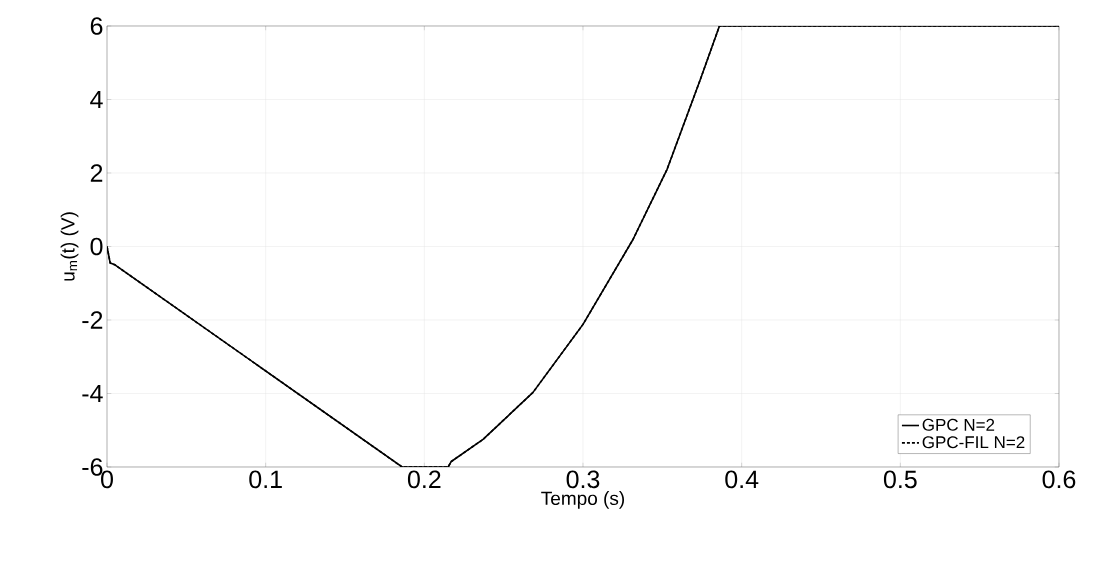 This screenshot has height=569, width=1096. I want to click on y-tick-label: 2, so click(96, 173).